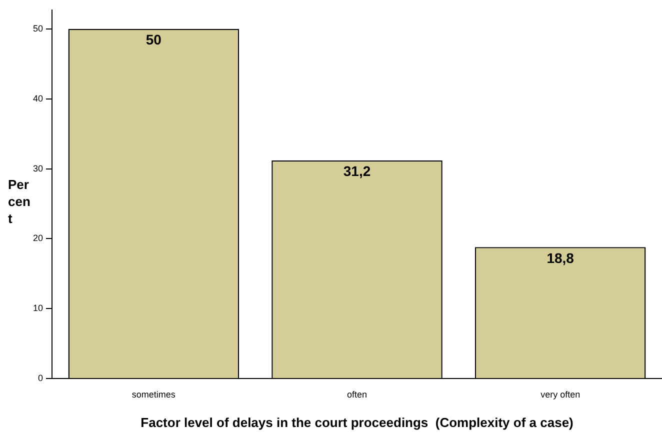 The width and height of the screenshot is (662, 441). What do you see at coordinates (38, 28) in the screenshot?
I see `y-tick-label: 50` at bounding box center [38, 28].